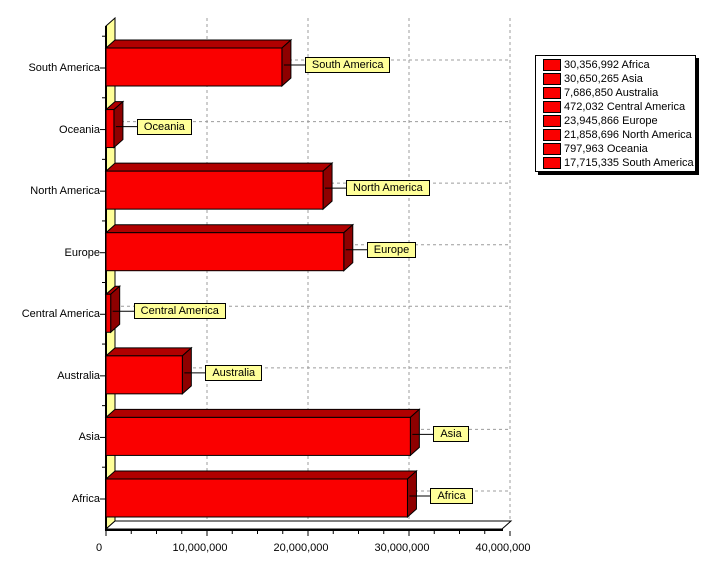 The height and width of the screenshot is (581, 721). I want to click on y-axis-label-asia: Asia, so click(89, 437).